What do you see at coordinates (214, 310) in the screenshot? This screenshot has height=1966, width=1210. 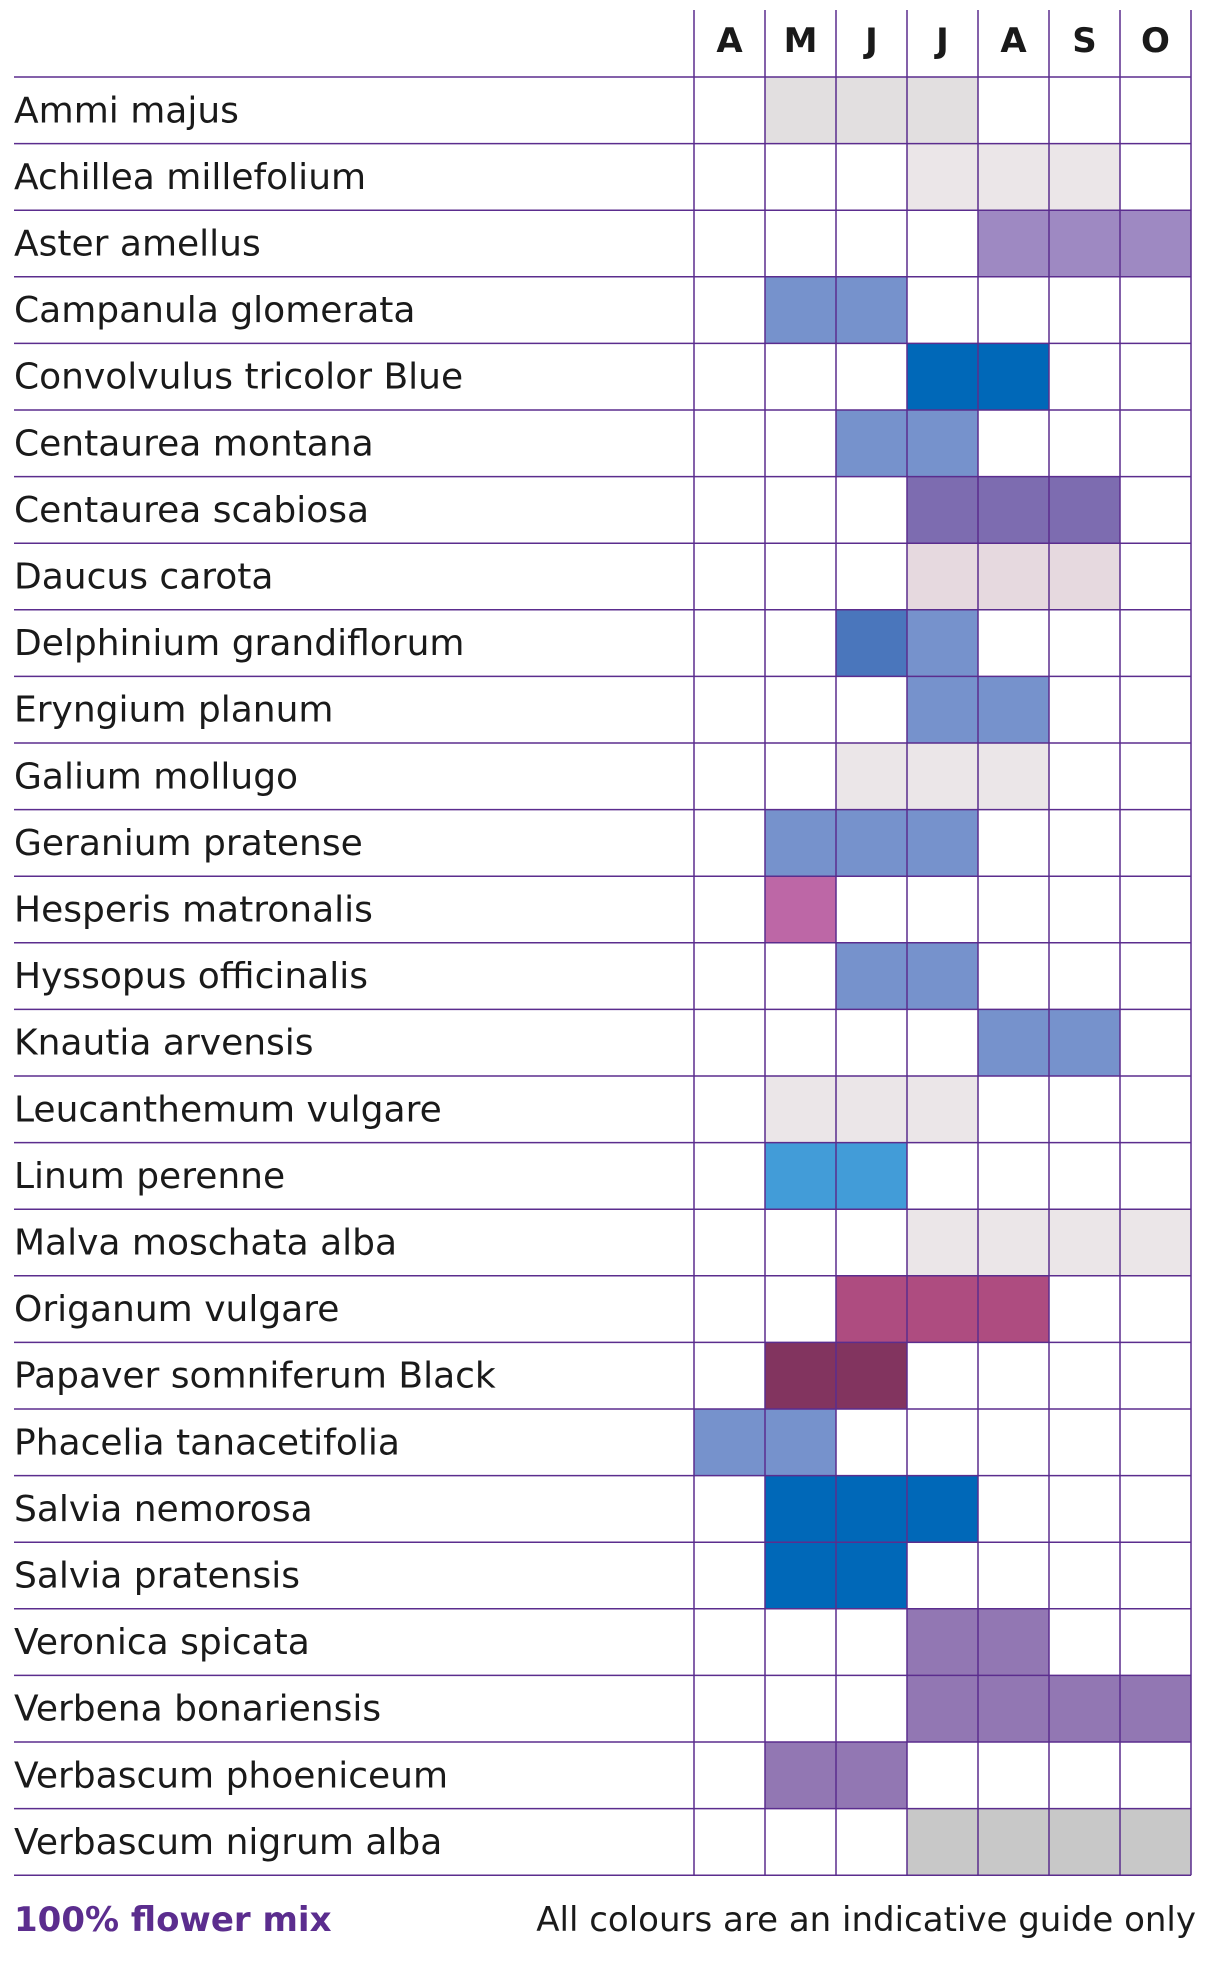 I see `species-label: Campanula glomerata` at bounding box center [214, 310].